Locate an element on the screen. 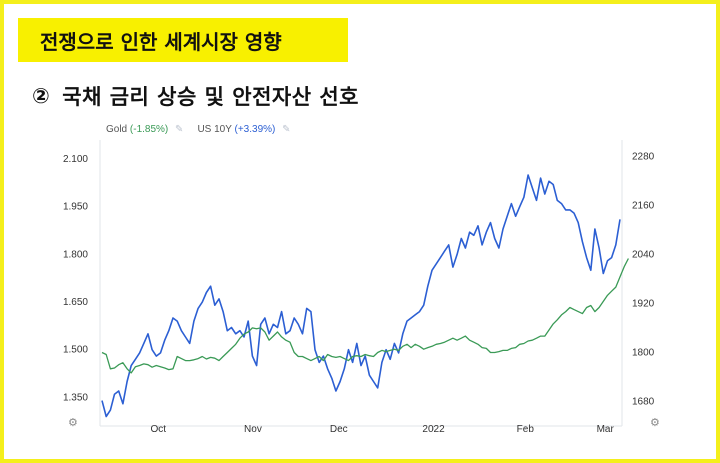  subtitle-text: 국채 금리 상승 및 안전자산 선호 is located at coordinates (210, 97).